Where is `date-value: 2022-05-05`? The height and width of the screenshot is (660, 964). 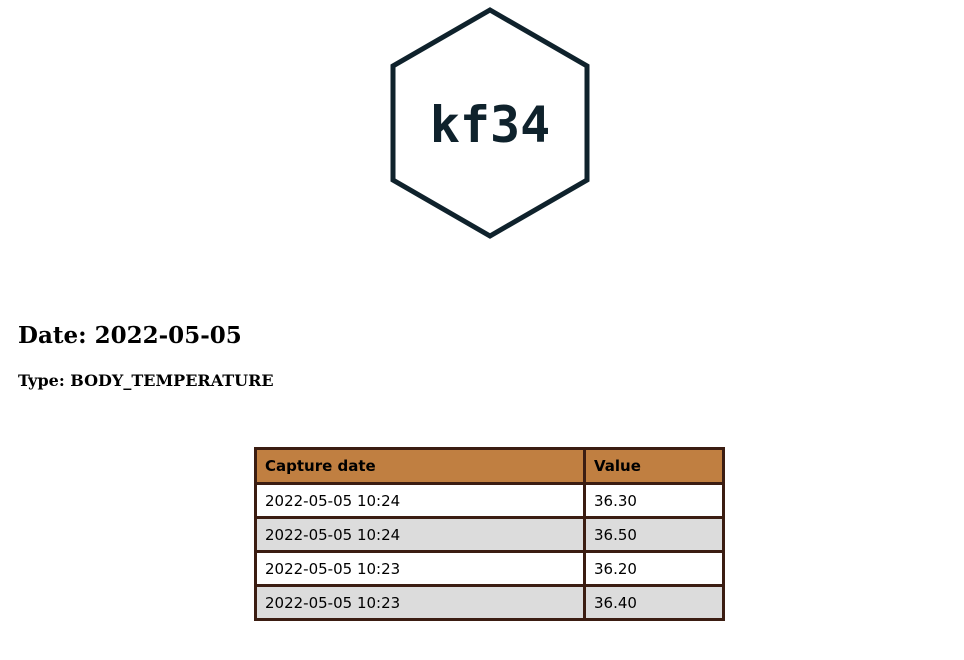 date-value: 2022-05-05 is located at coordinates (168, 335).